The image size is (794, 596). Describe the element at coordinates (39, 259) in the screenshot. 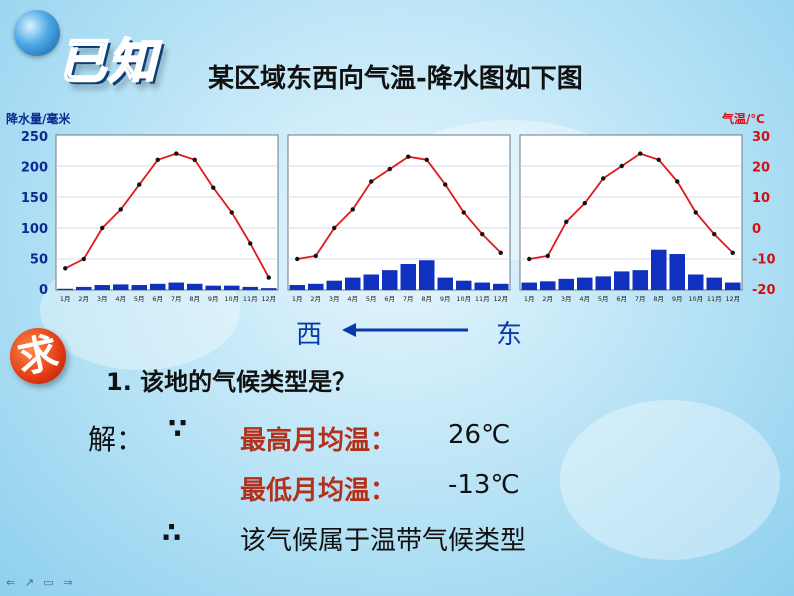

I see `precip-tick: 50` at that location.